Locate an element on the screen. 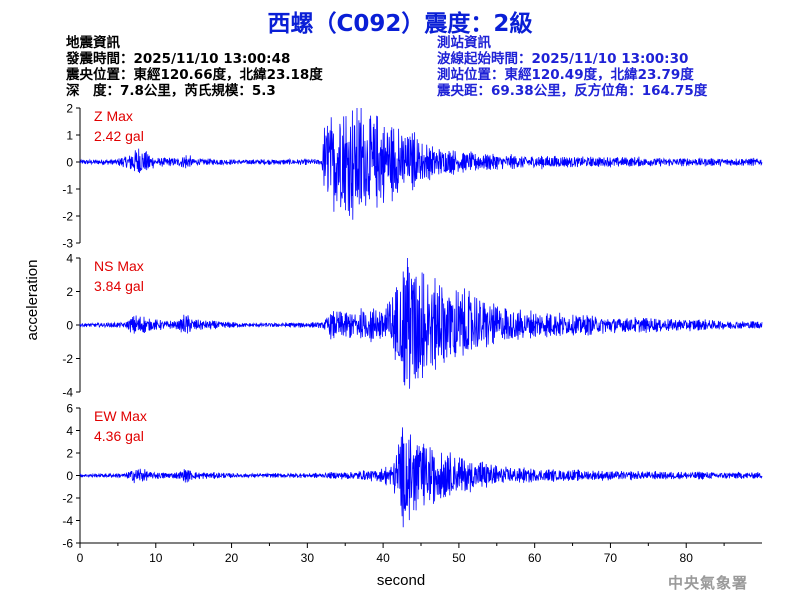 This screenshot has width=800, height=600. y-tick-label-ew: 0 is located at coordinates (69, 476).